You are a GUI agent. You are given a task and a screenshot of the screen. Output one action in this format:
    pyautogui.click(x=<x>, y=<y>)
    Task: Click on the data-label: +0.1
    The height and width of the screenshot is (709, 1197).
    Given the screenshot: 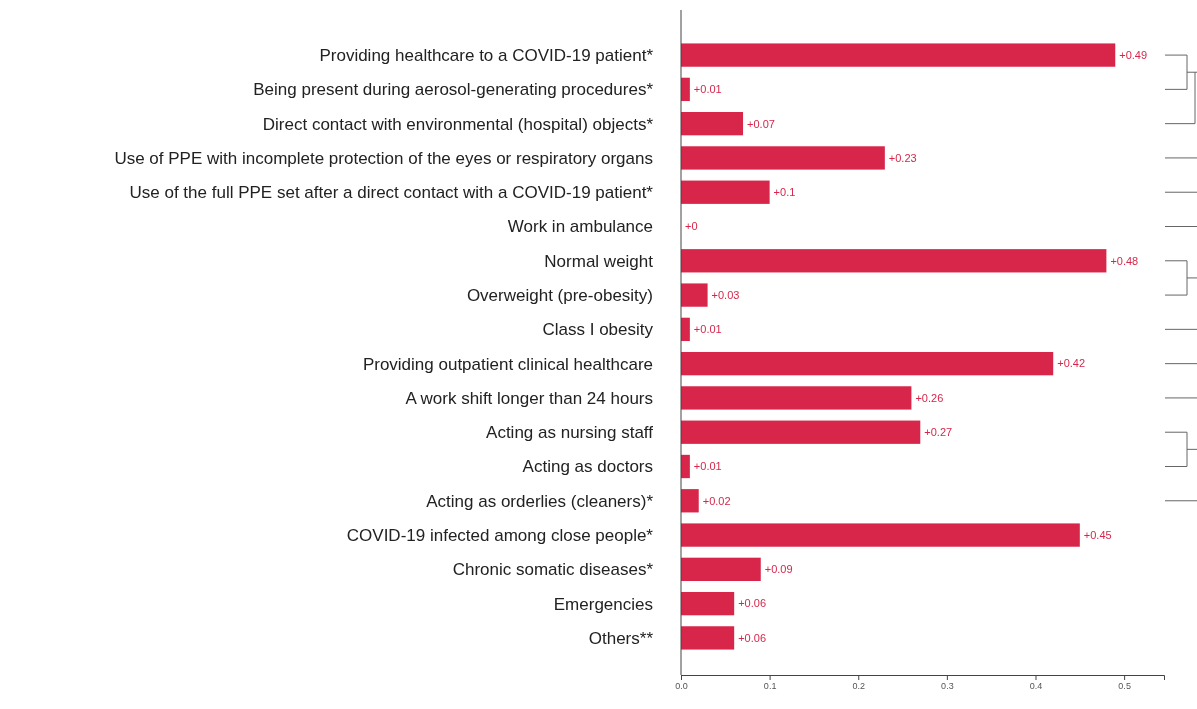 What is the action you would take?
    pyautogui.click(x=784, y=192)
    